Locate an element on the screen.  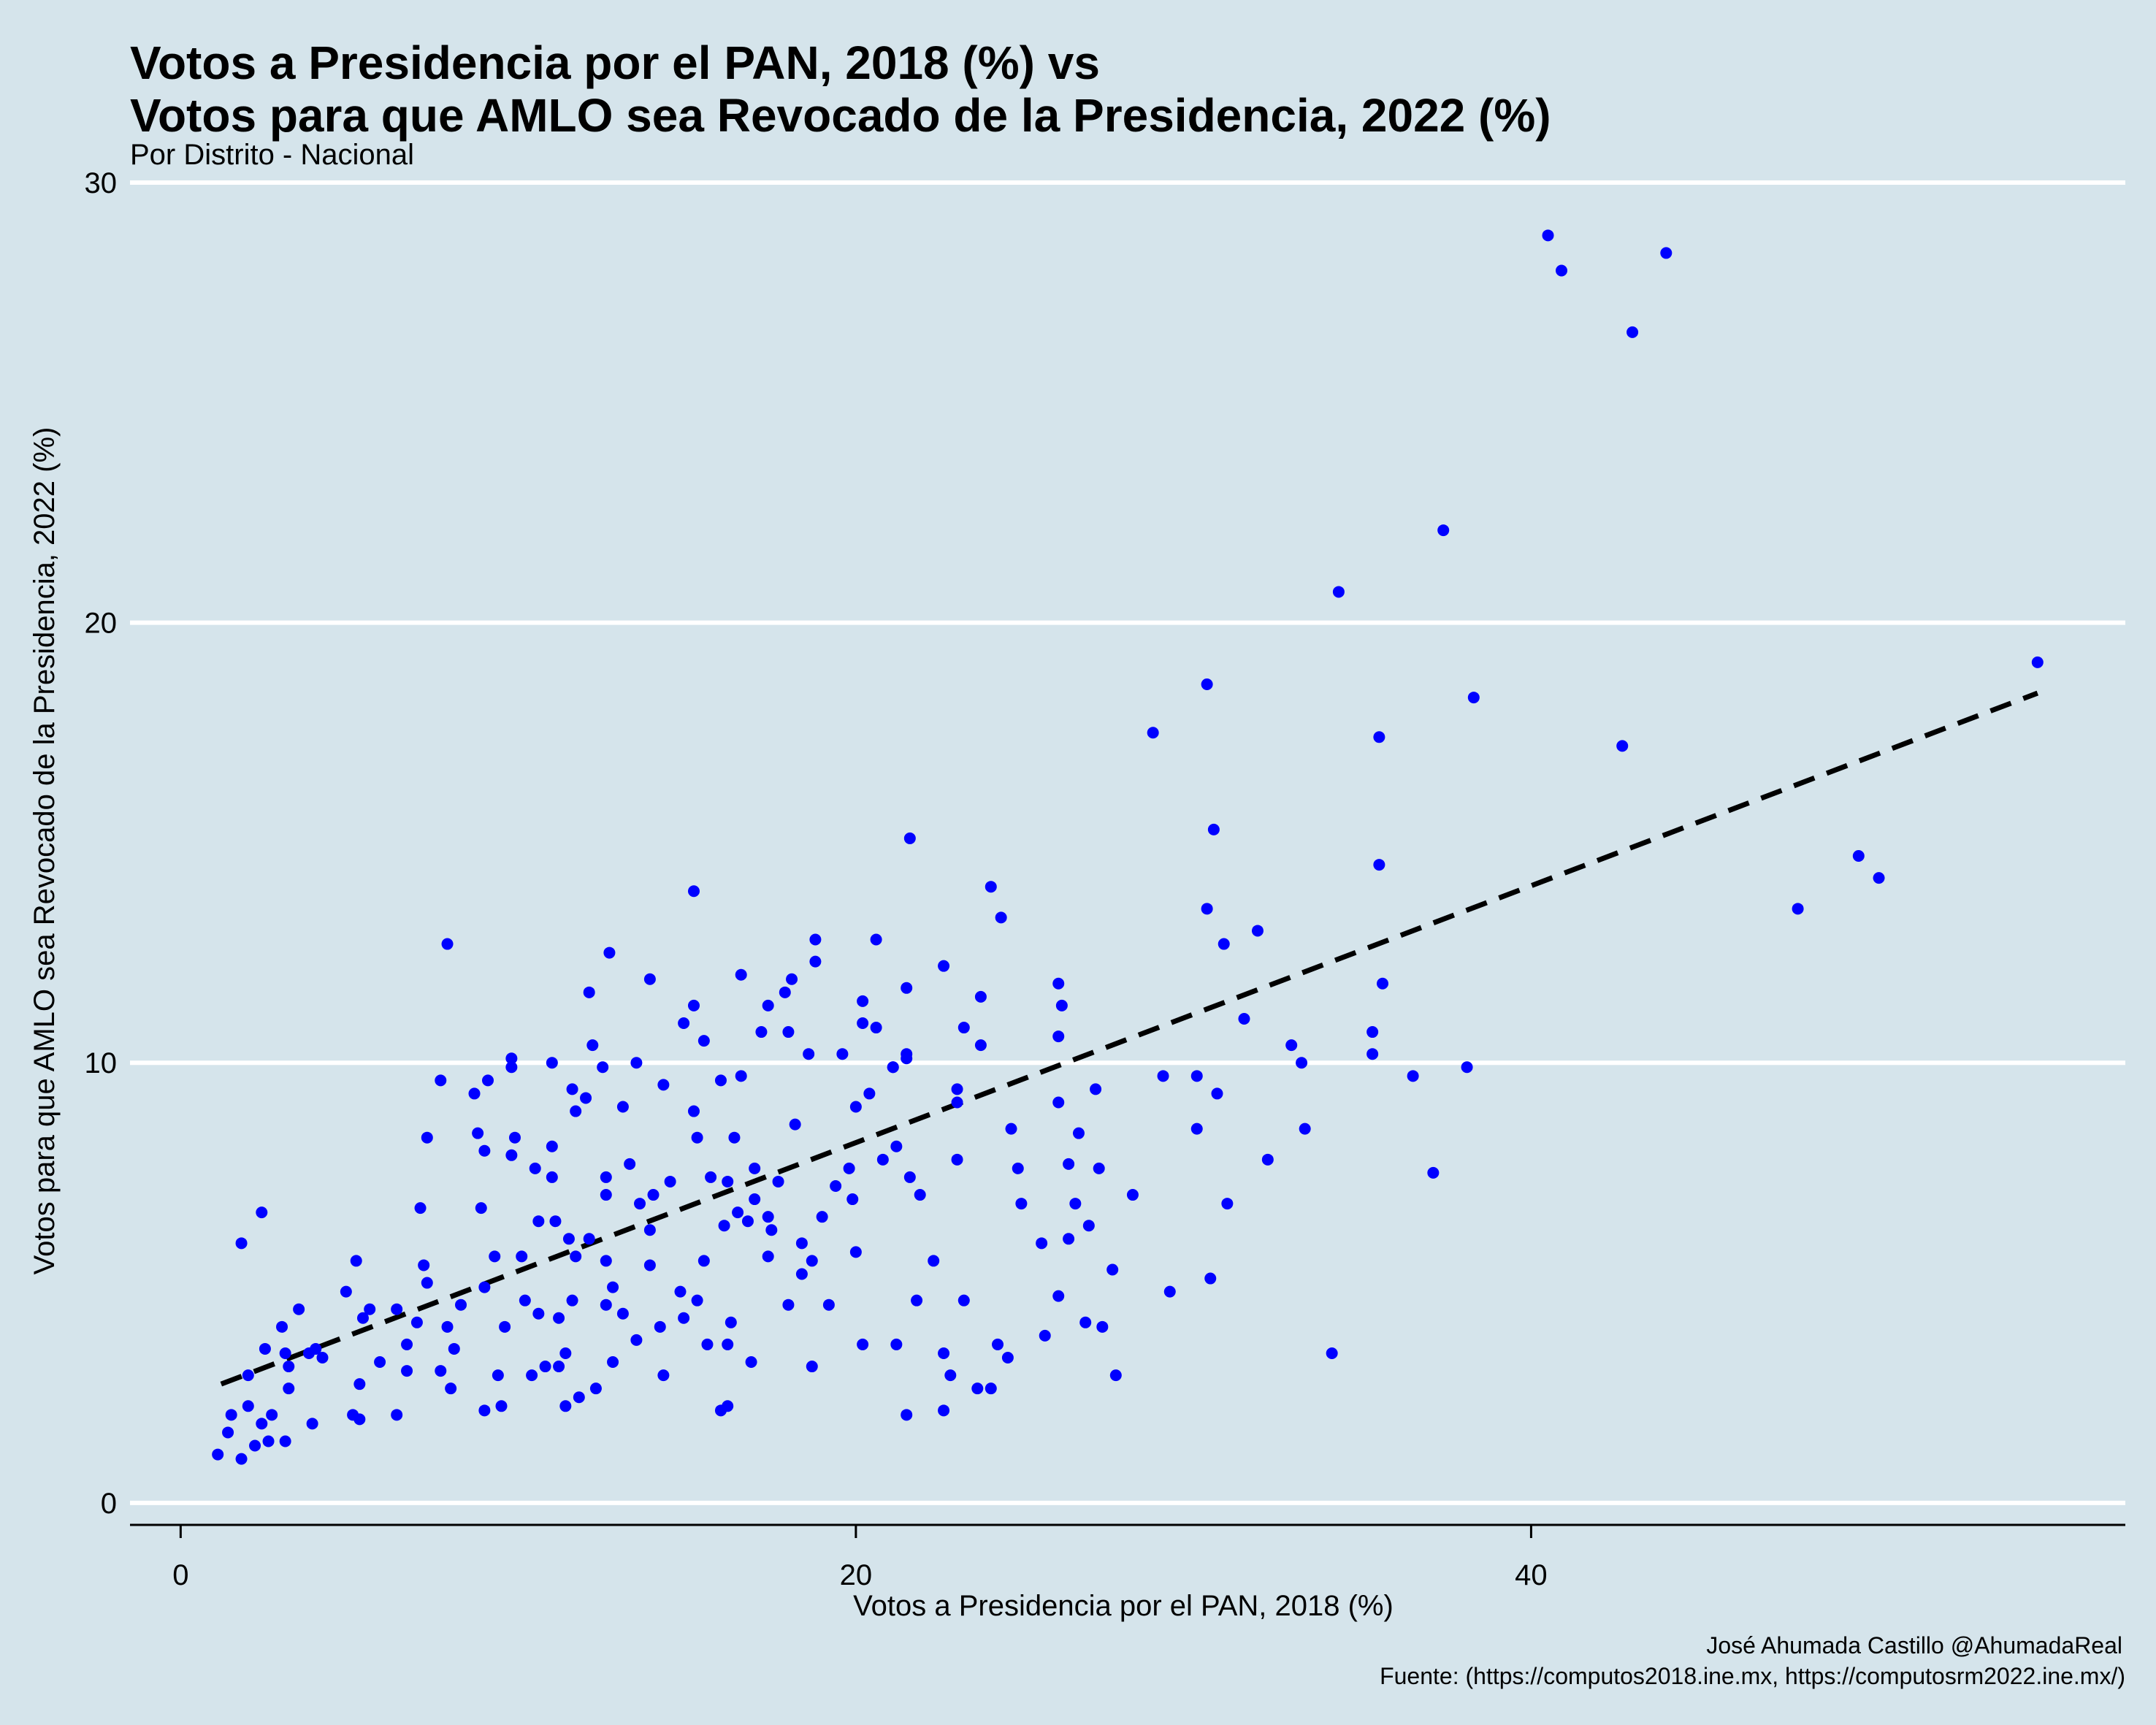
y-tick-label-20: 20 is located at coordinates (101, 624).